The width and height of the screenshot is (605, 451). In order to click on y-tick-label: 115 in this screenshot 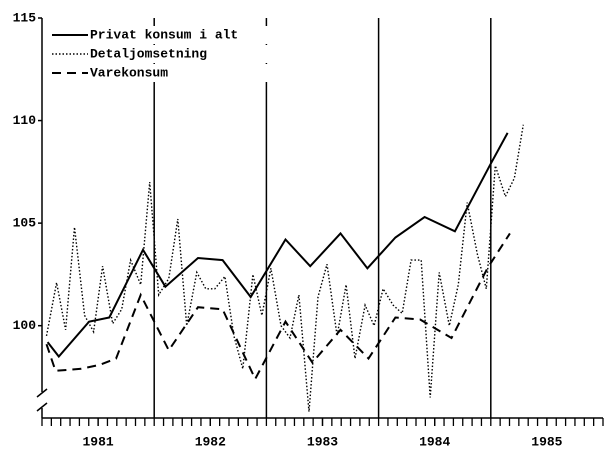, I will do `click(25, 17)`.